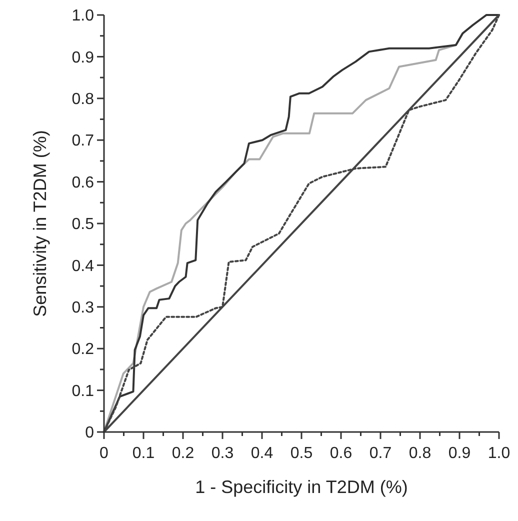  What do you see at coordinates (301, 487) in the screenshot?
I see `x-axis-title: 1 - Specificity in T2DM (%)` at bounding box center [301, 487].